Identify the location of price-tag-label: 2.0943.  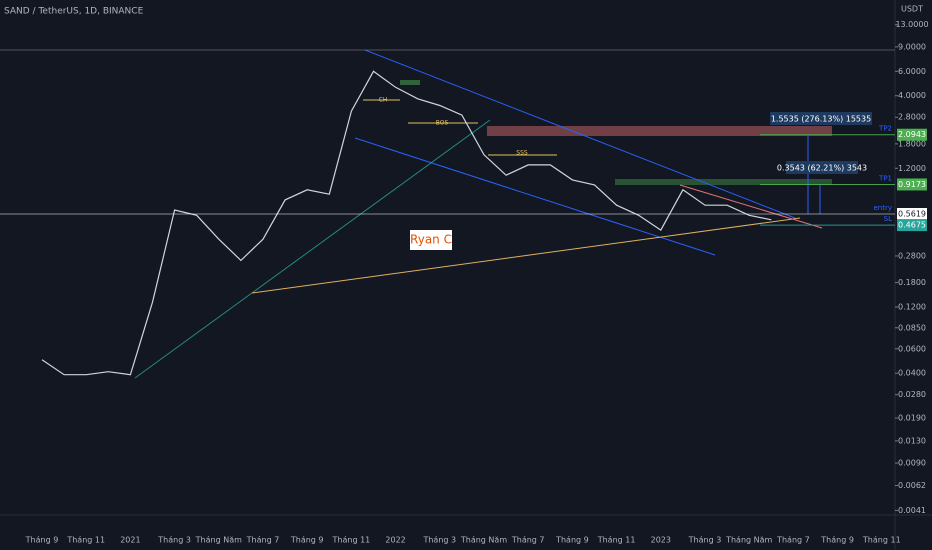
(912, 134).